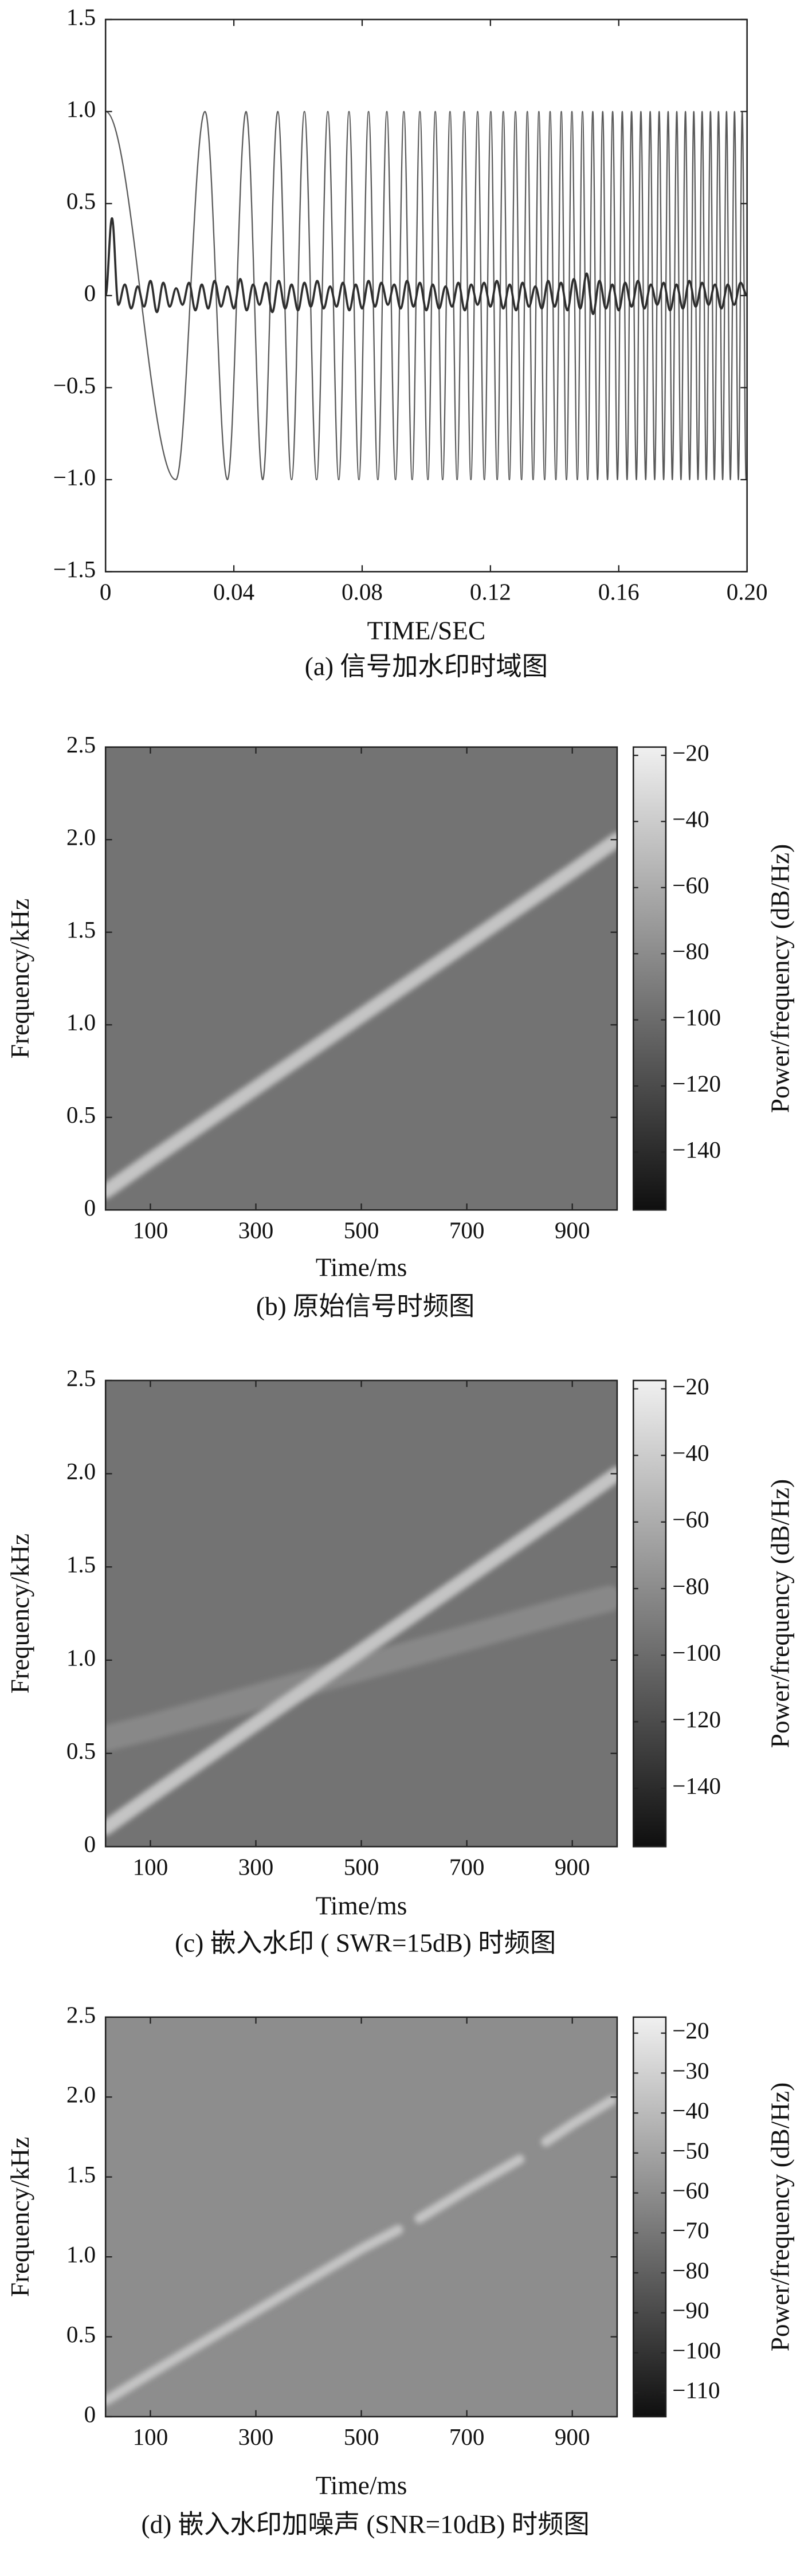 Image resolution: width=812 pixels, height=2576 pixels. I want to click on caption: (c) 嵌入水印 ( SWR=15dB) 时频图, so click(365, 1943).